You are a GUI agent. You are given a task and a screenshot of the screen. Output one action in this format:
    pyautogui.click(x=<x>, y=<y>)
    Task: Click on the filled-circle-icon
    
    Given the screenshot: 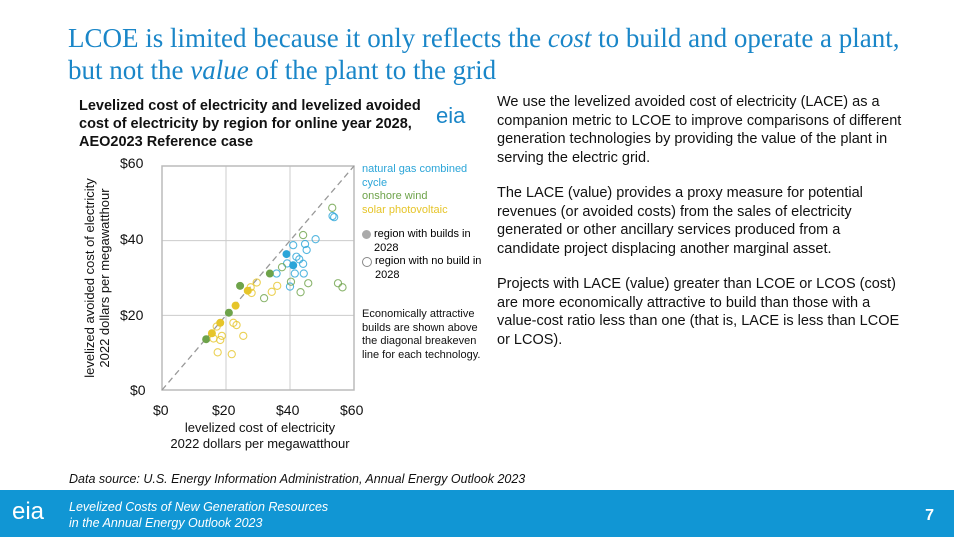 What is the action you would take?
    pyautogui.click(x=366, y=234)
    